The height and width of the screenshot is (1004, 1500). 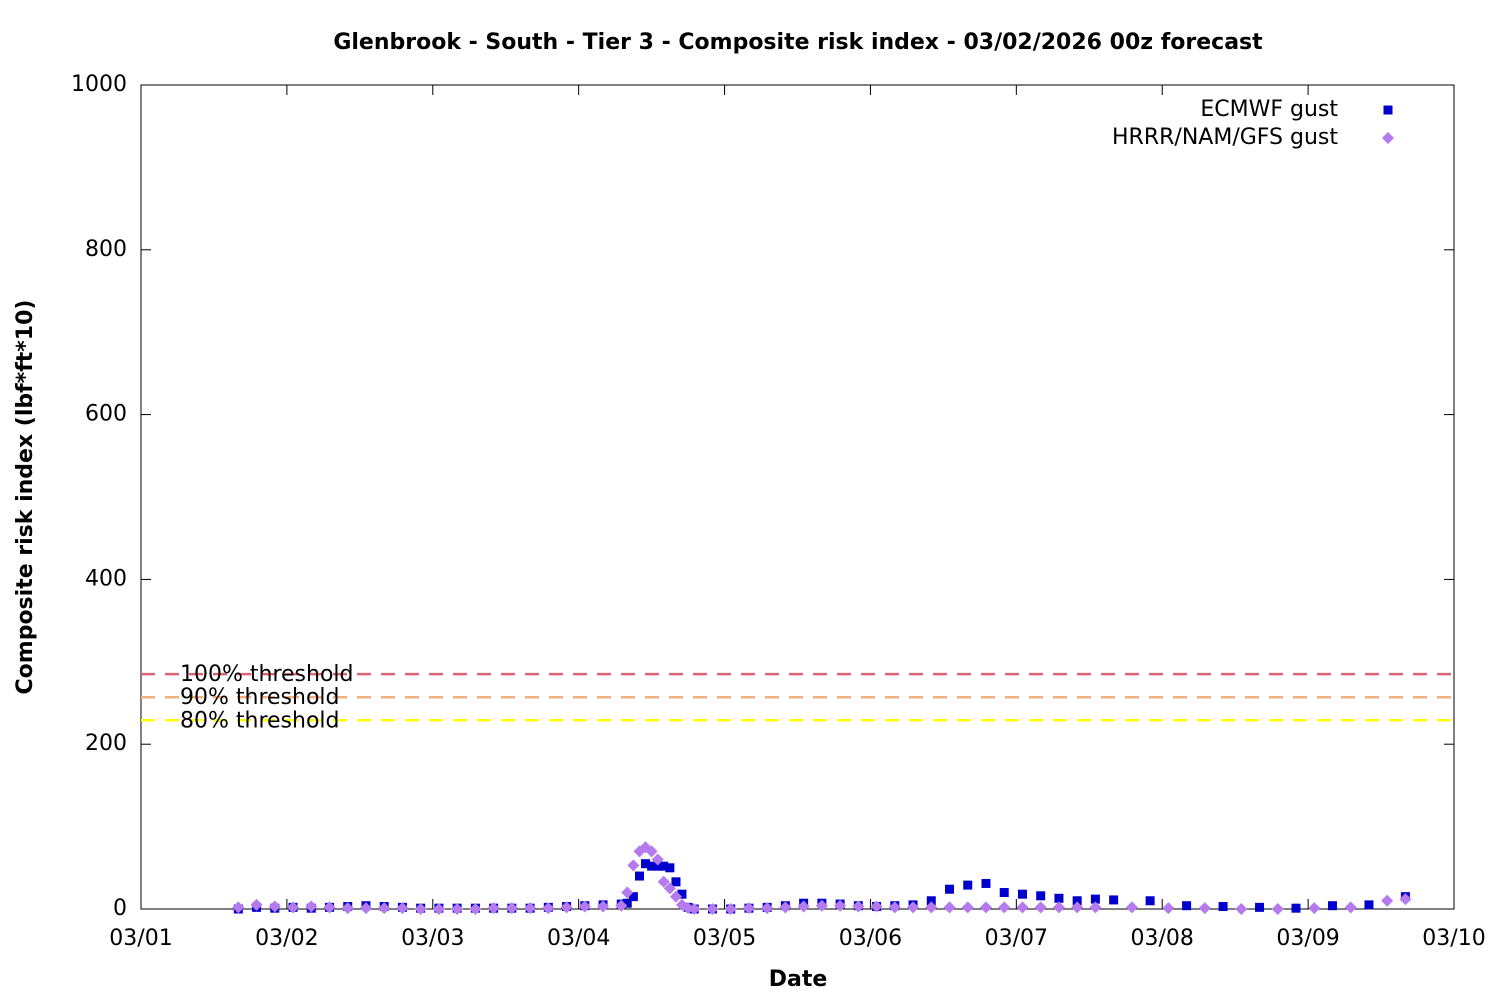 I want to click on legend-label: HRRR/NAM/GFS gust, so click(x=1225, y=137).